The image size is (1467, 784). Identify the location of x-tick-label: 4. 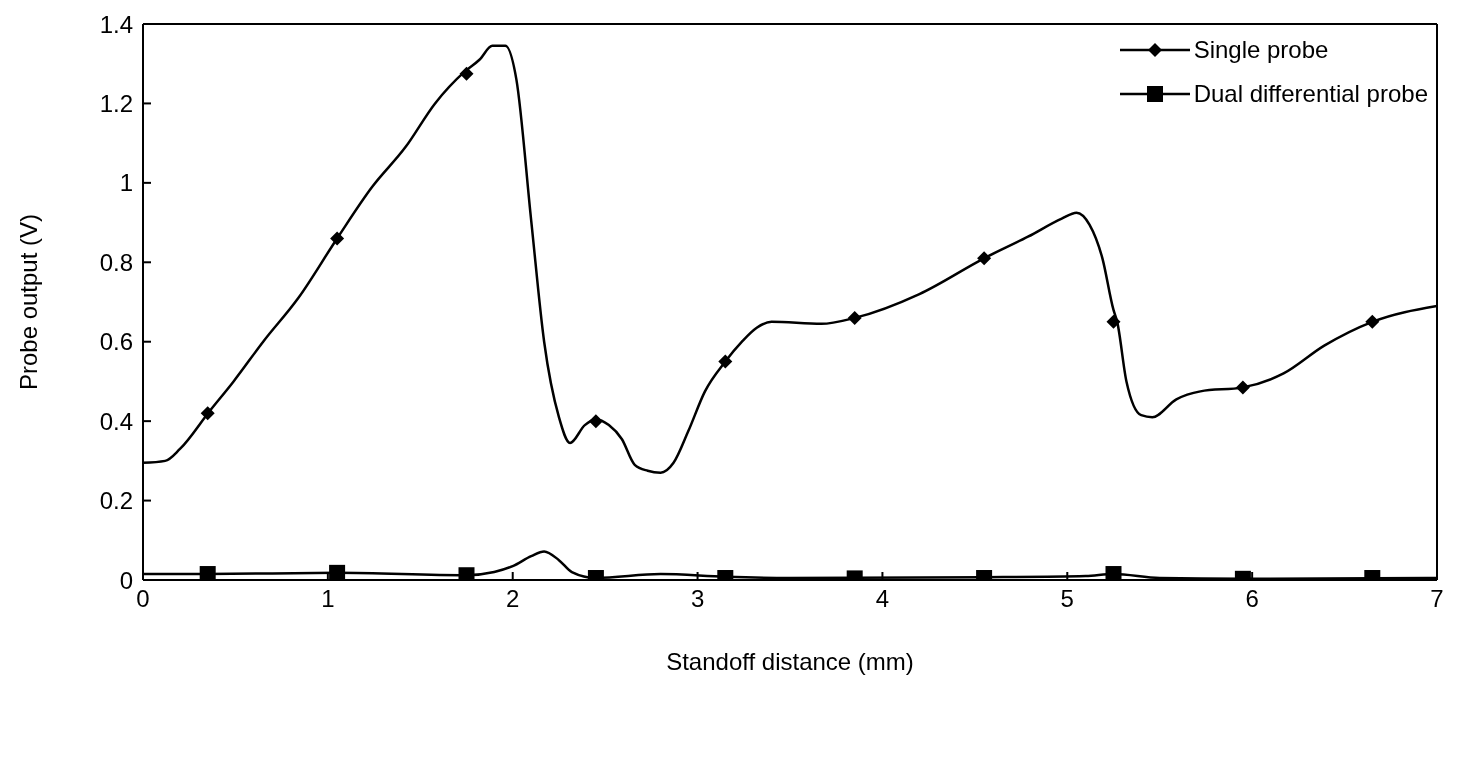
(882, 599).